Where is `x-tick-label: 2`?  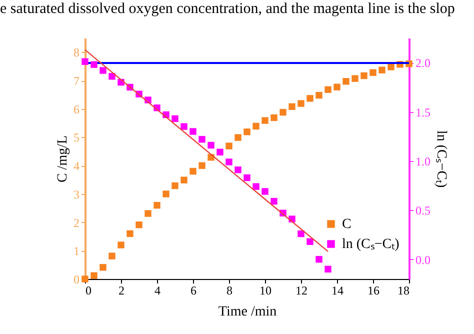
x-tick-label: 2 is located at coordinates (121, 291).